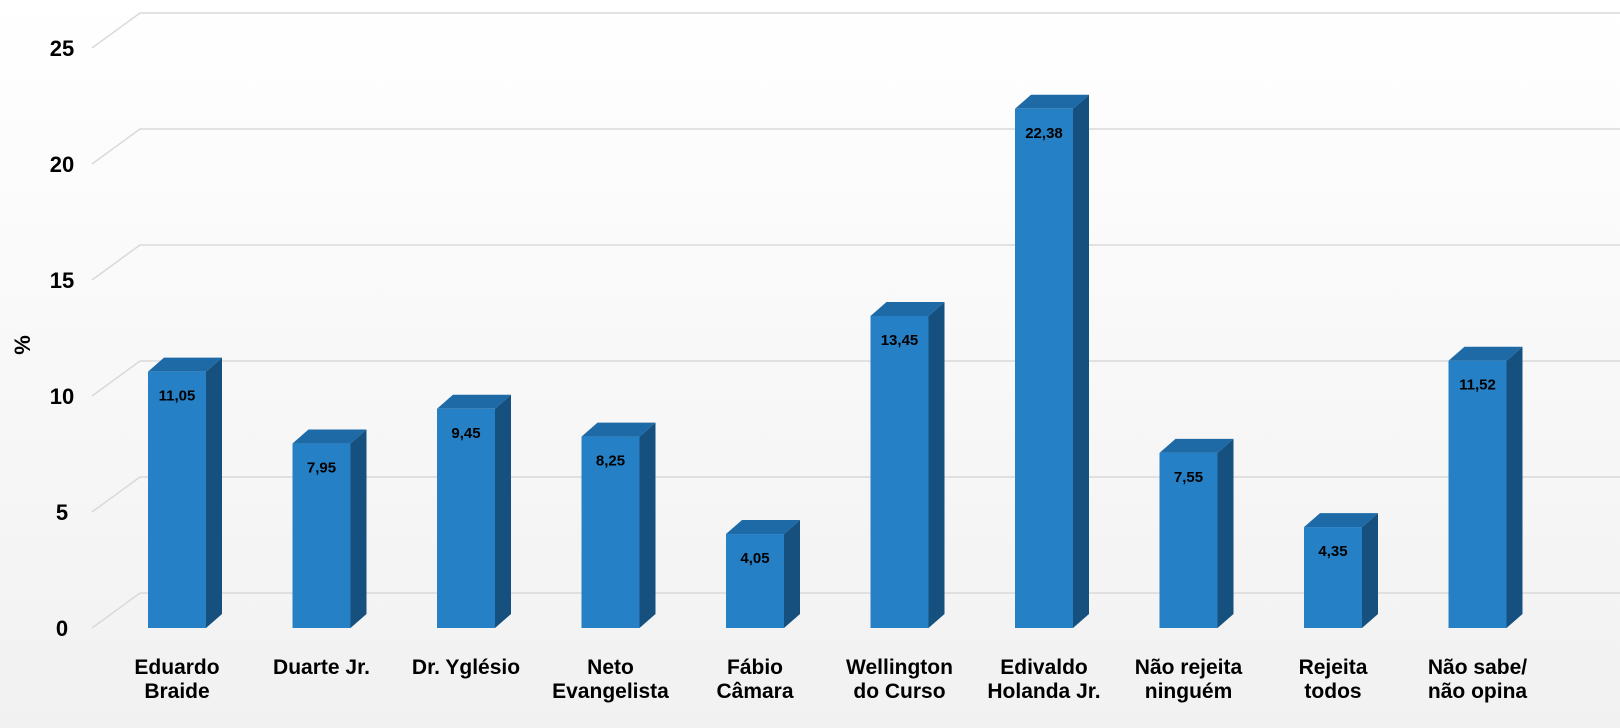 Image resolution: width=1620 pixels, height=728 pixels. I want to click on category-label-1: Duarte Jr., so click(321, 667).